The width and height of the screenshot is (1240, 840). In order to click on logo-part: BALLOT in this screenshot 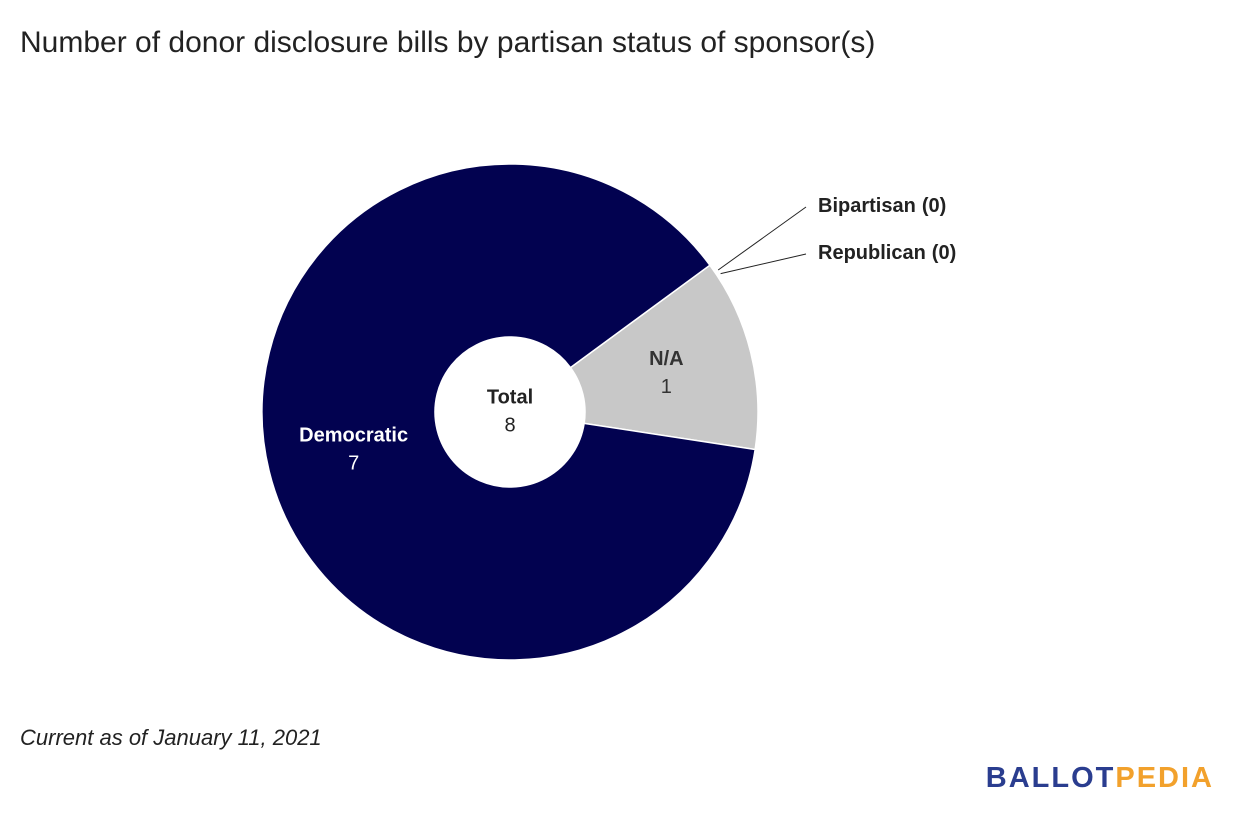, I will do `click(1051, 778)`.